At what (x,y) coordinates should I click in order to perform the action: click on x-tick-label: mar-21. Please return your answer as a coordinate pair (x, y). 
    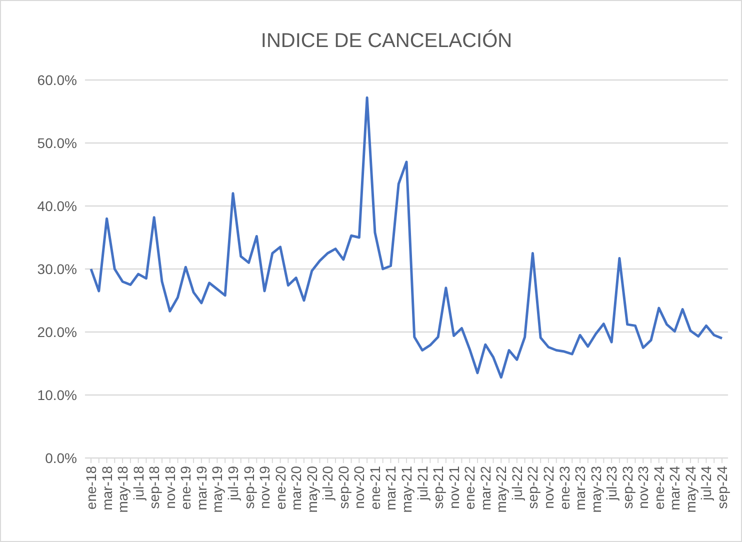
    Looking at the image, I should click on (390, 488).